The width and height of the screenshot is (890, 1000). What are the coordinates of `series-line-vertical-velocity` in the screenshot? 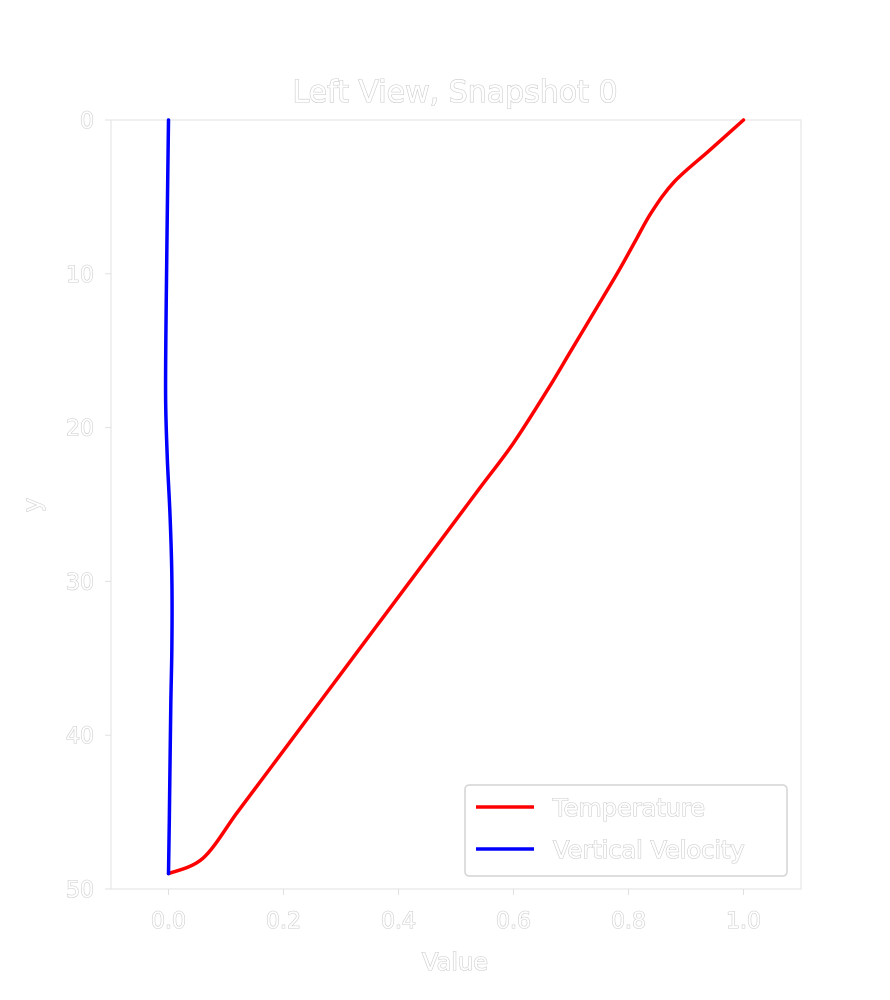 It's located at (168, 497).